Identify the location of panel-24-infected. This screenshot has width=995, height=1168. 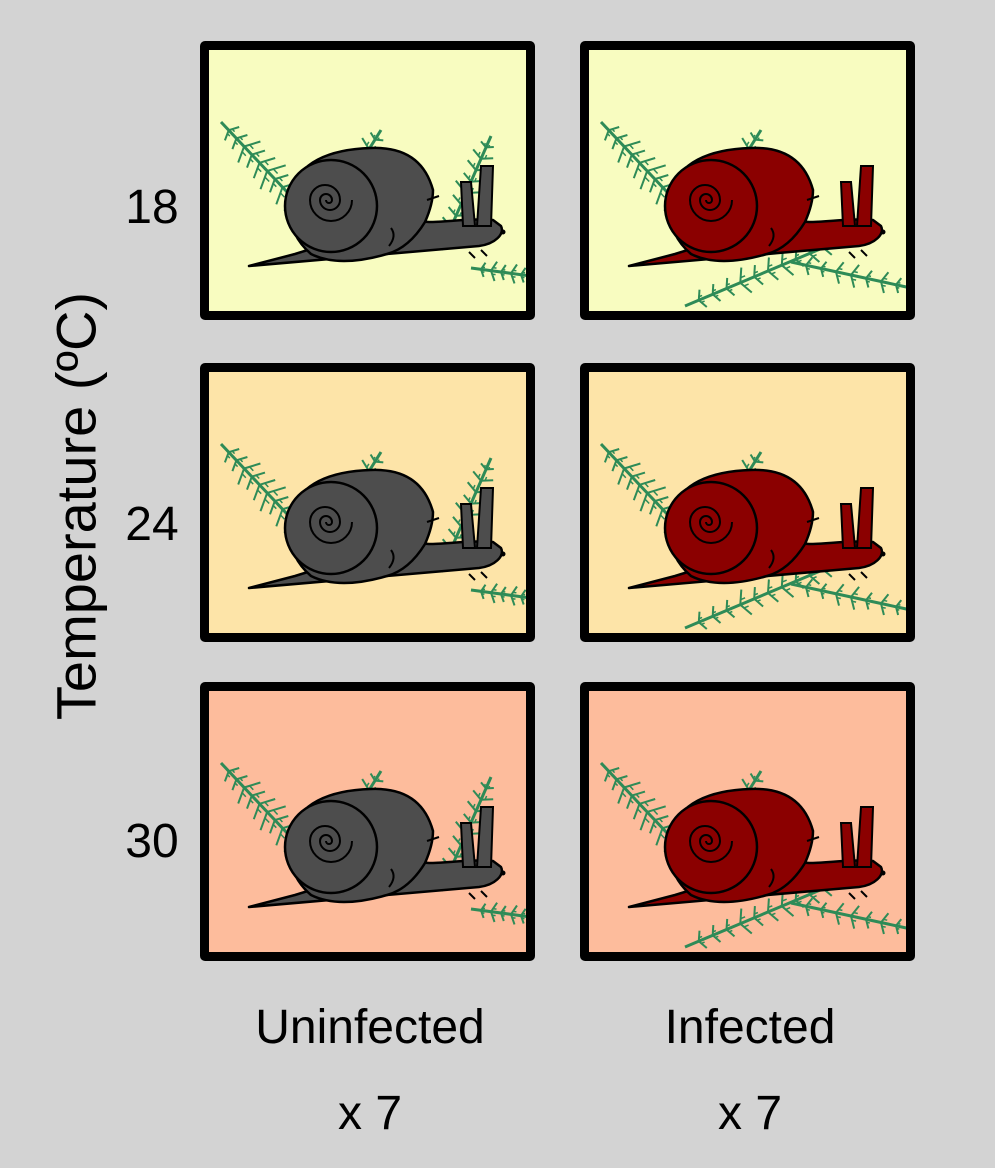
(747, 502).